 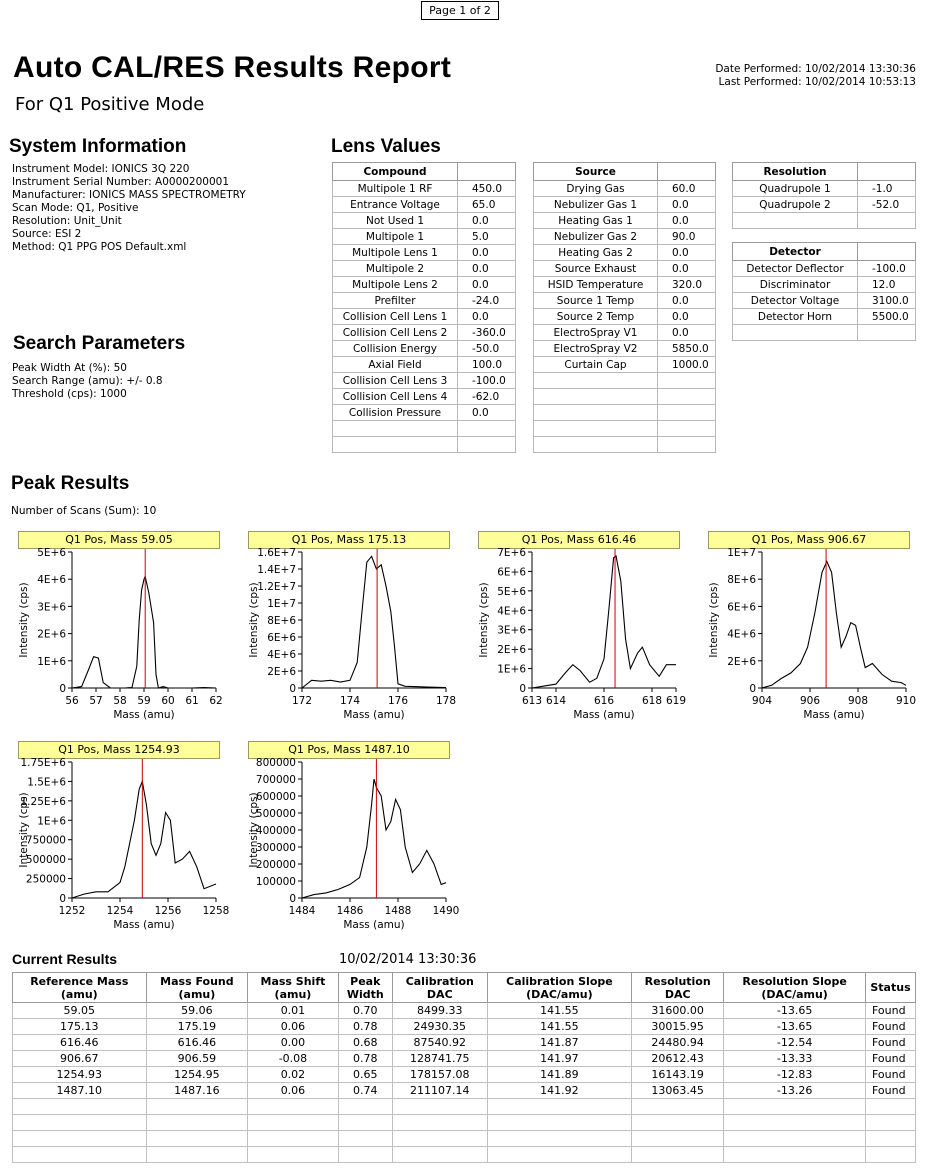 What do you see at coordinates (795, 188) in the screenshot?
I see `resolution-param-name: Quadrupole 1` at bounding box center [795, 188].